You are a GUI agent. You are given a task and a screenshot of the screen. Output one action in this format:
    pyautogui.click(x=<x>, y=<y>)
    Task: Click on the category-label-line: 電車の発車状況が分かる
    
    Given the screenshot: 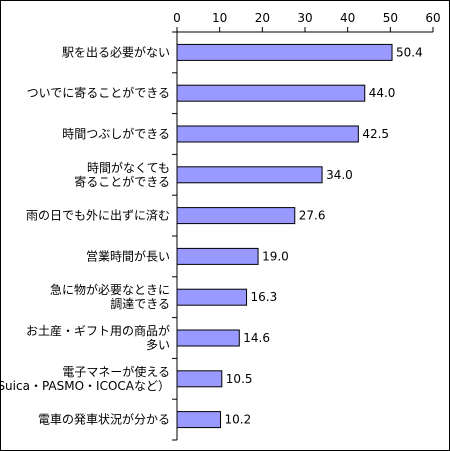 What is the action you would take?
    pyautogui.click(x=104, y=419)
    